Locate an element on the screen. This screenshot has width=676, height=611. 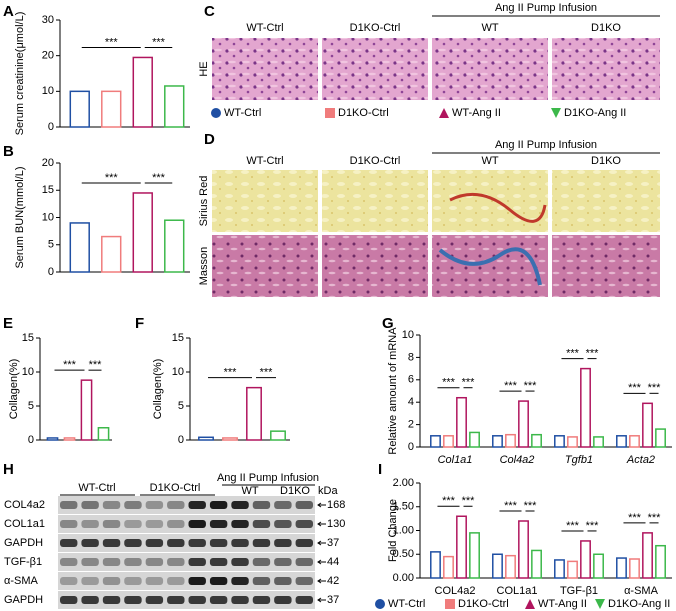
x-tick-label: α-SMA is located at coordinates (641, 591).